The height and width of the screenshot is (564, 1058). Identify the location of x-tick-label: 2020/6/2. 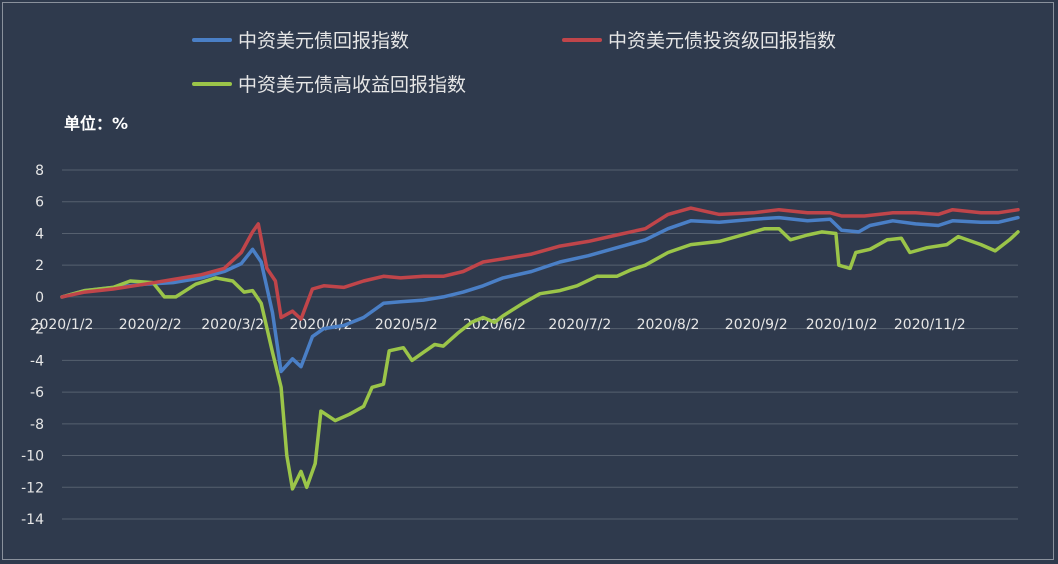
(494, 325).